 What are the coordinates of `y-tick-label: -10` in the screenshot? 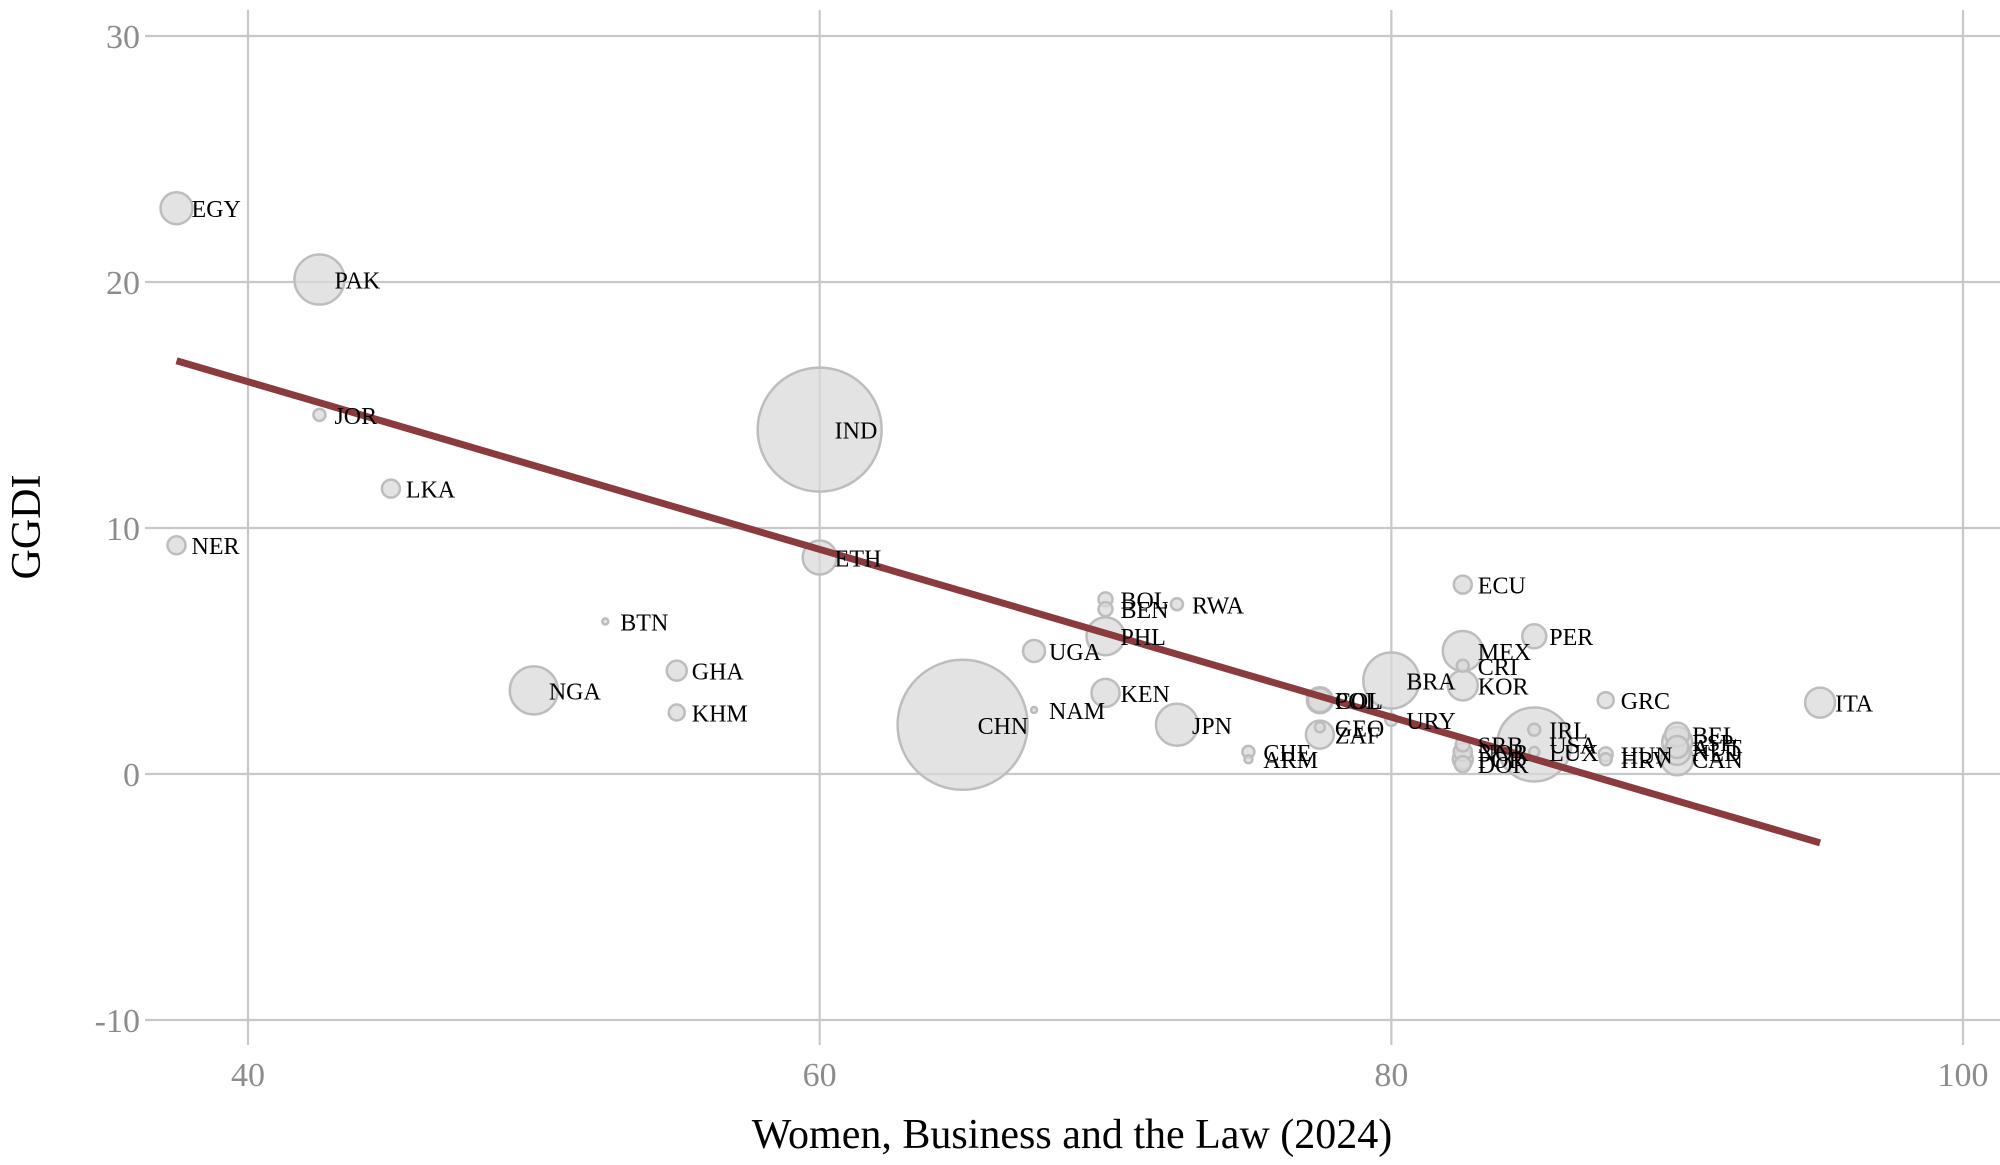 It's located at (117, 1021).